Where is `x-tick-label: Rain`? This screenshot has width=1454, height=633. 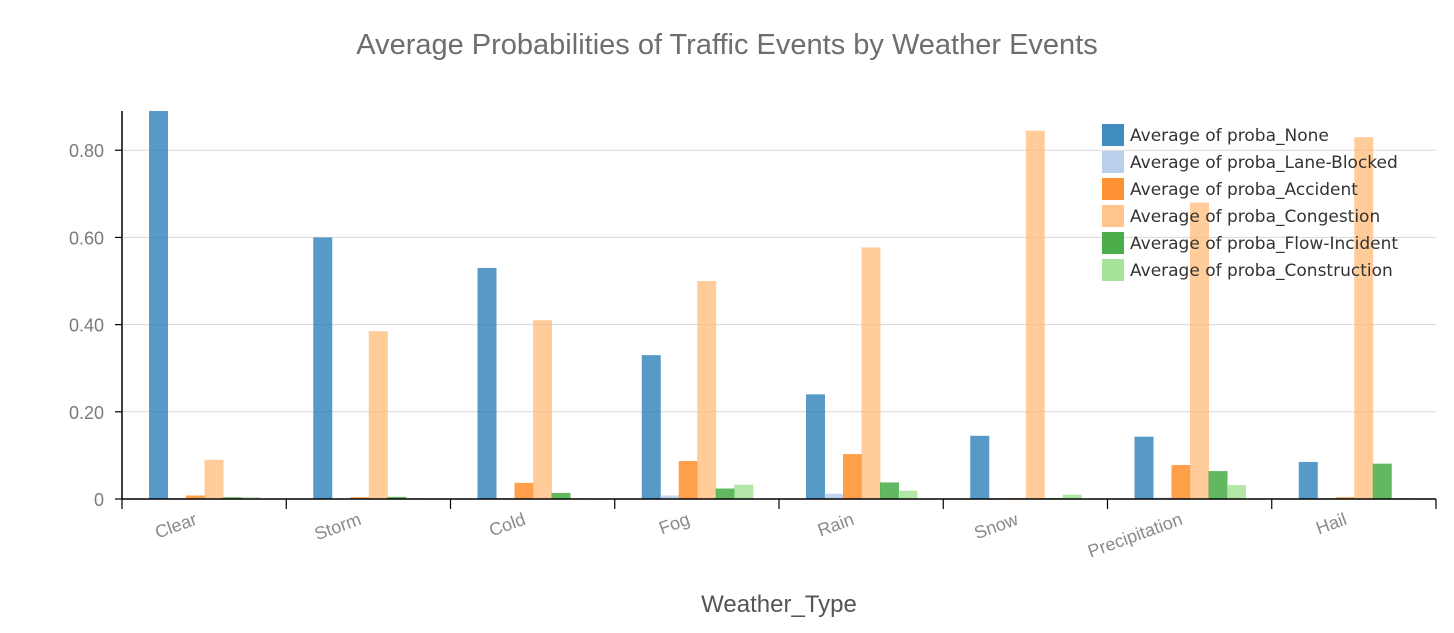
x-tick-label: Rain is located at coordinates (836, 524).